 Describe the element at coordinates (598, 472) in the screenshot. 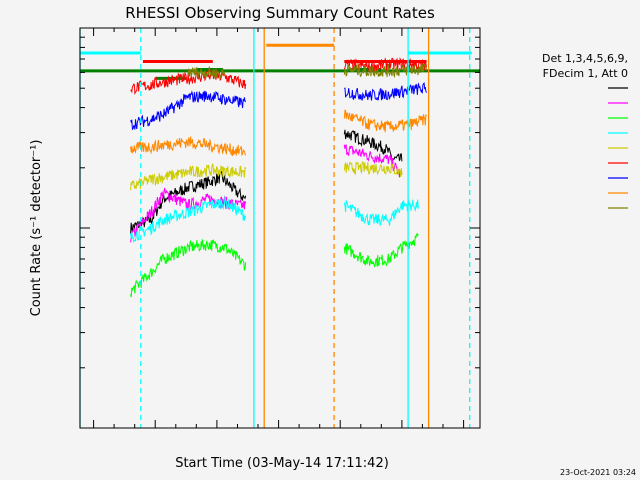

I see `footer-date: 23-Oct-2021 03:24` at that location.